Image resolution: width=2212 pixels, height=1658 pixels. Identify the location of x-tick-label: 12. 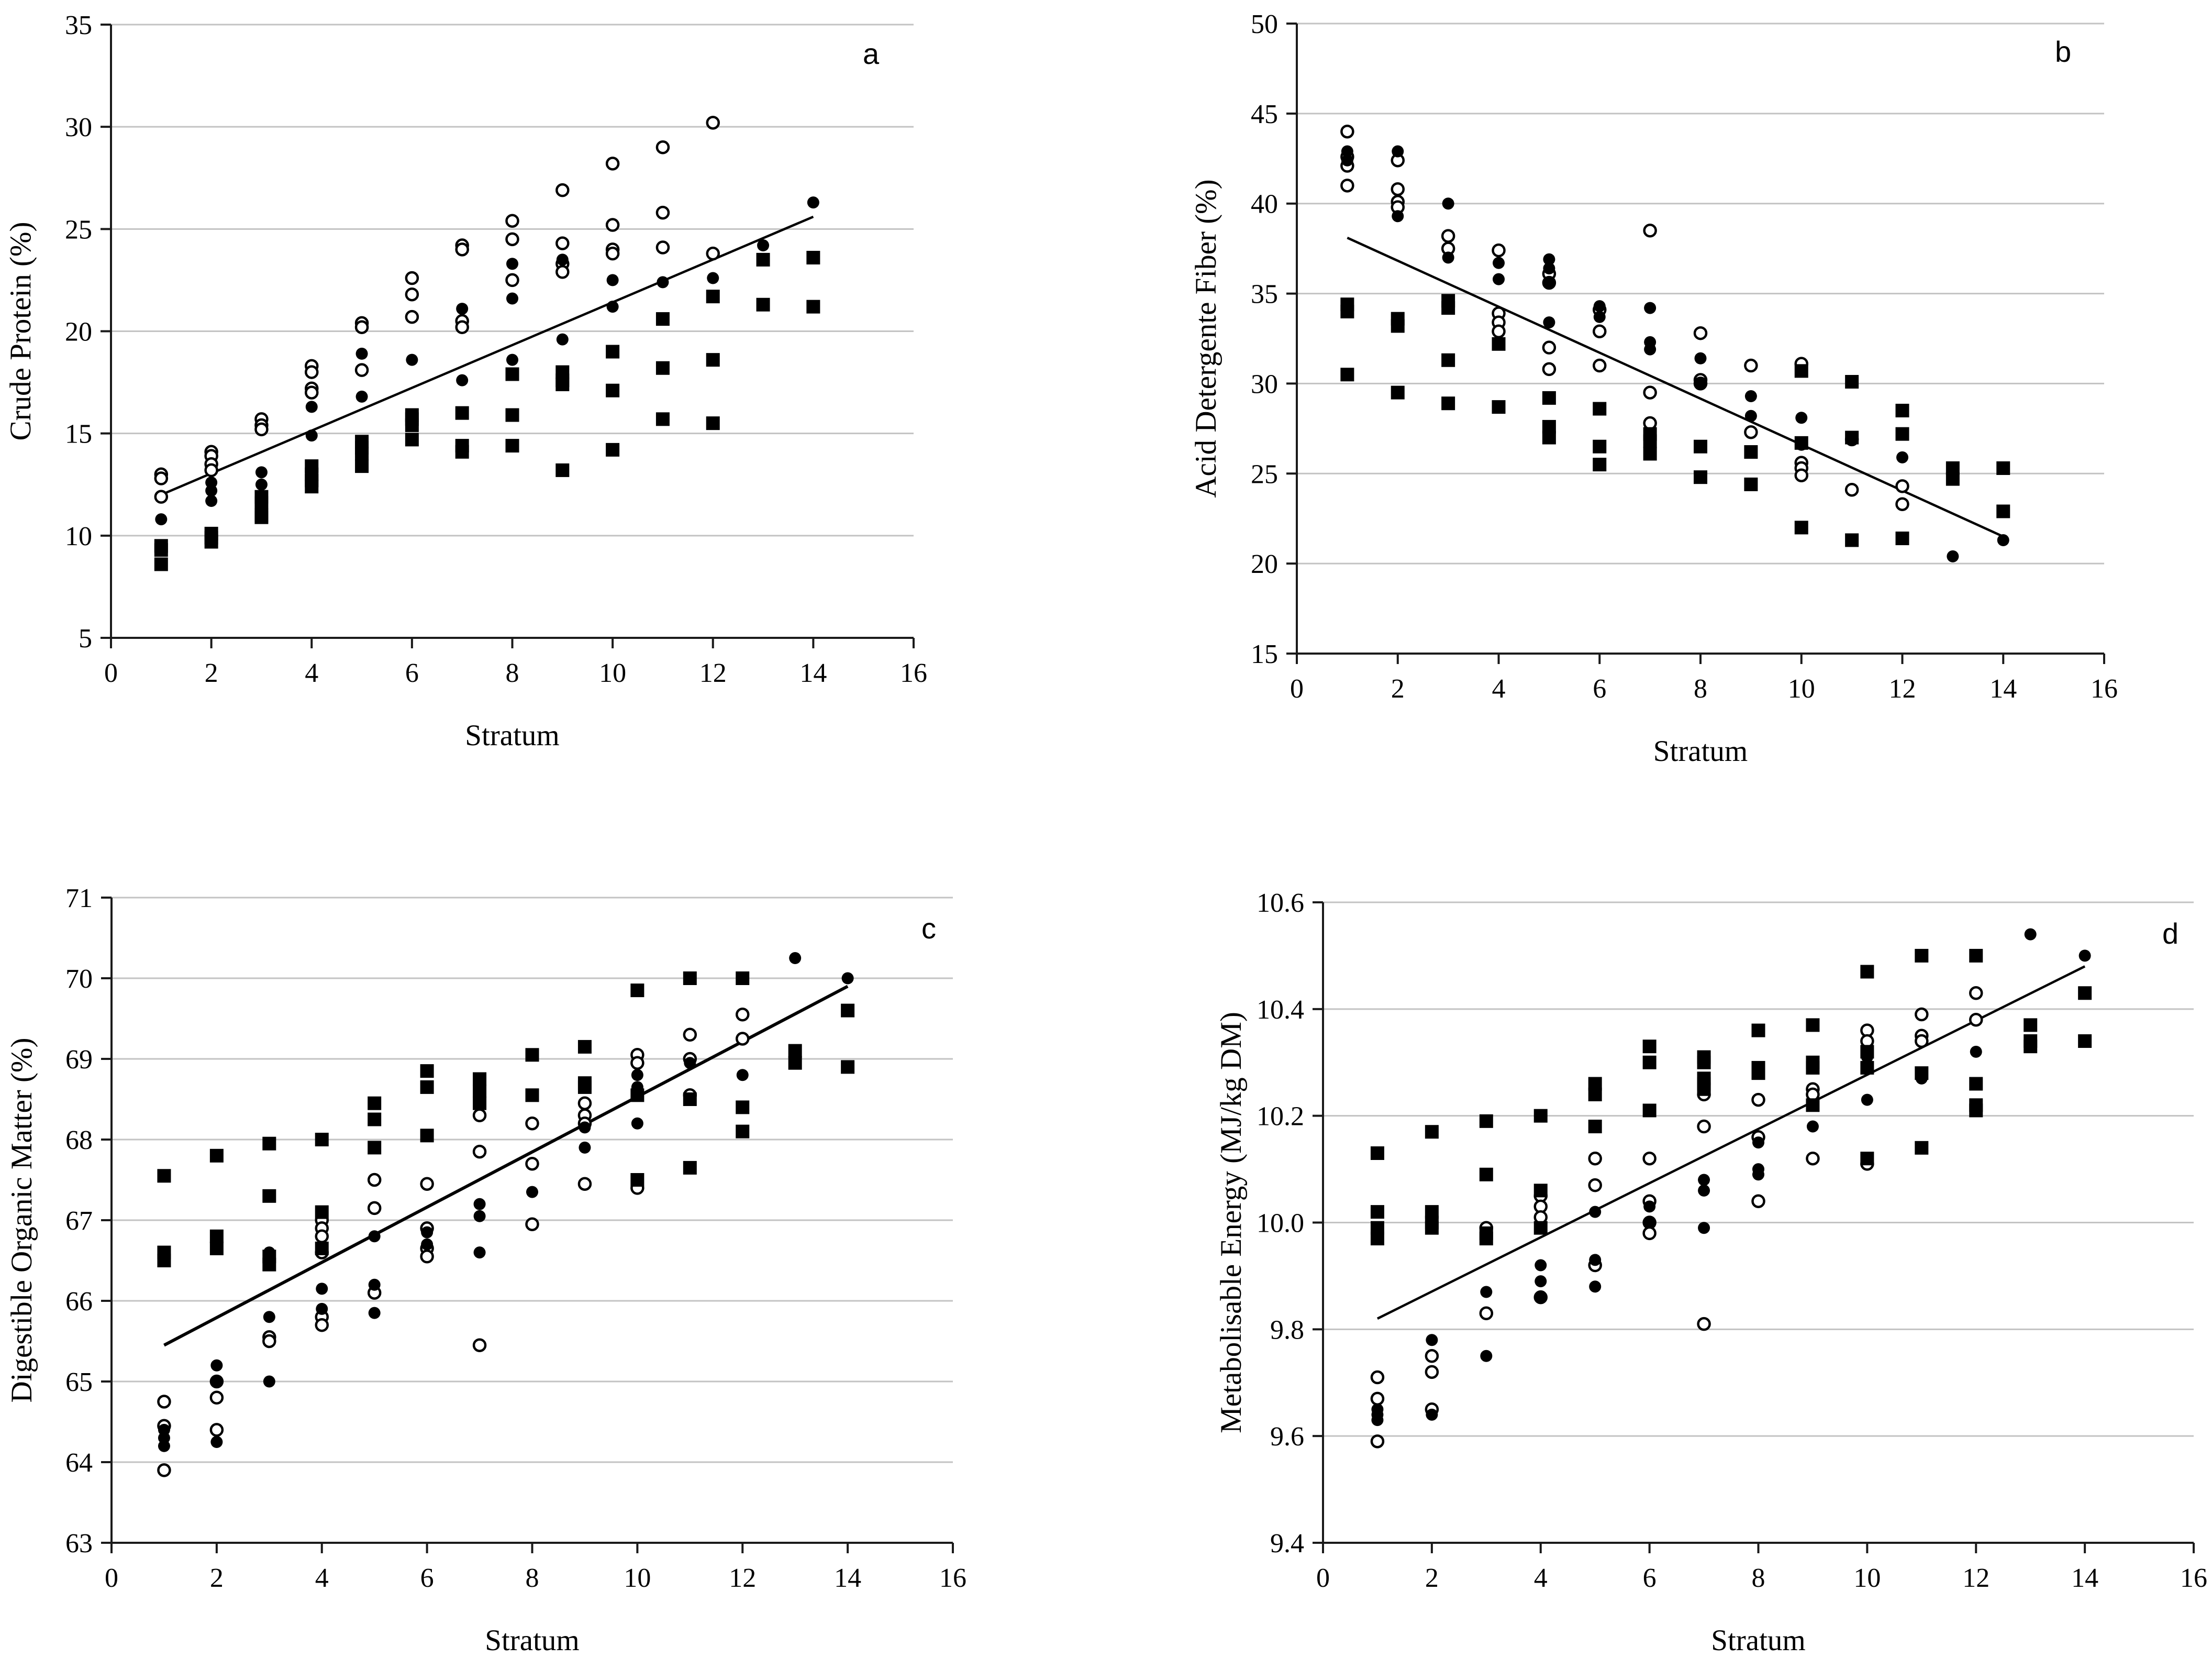
(1976, 1578).